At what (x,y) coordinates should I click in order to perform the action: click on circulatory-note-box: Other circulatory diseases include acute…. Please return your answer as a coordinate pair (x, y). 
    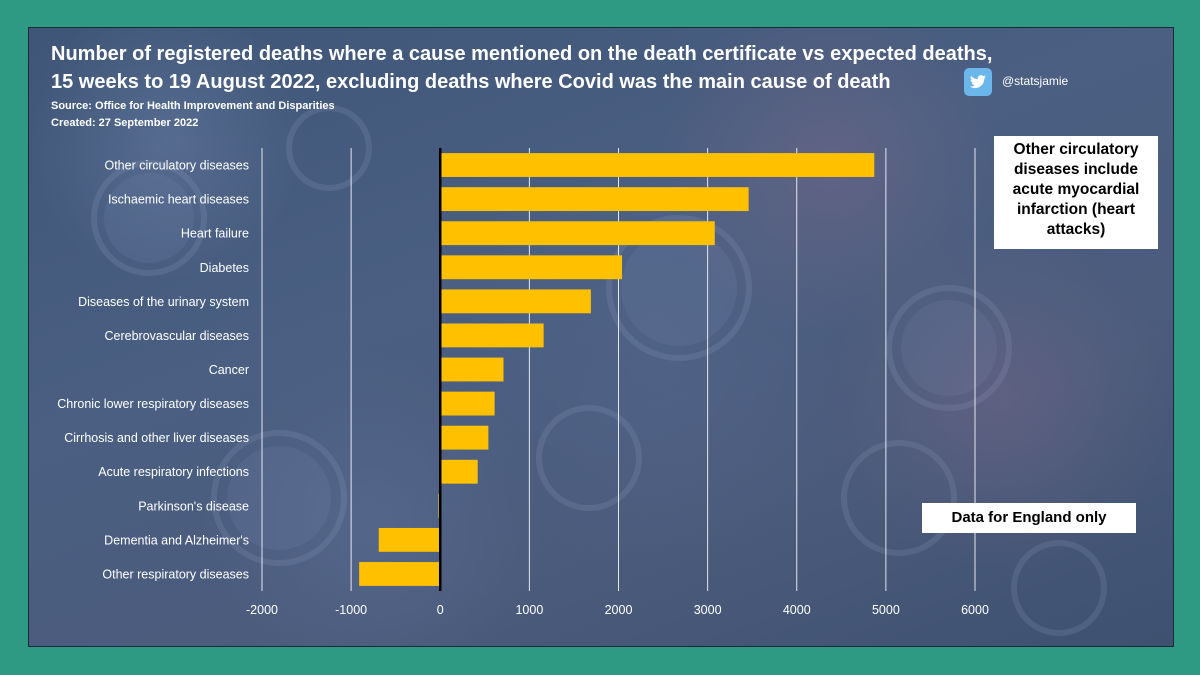
    Looking at the image, I should click on (1076, 192).